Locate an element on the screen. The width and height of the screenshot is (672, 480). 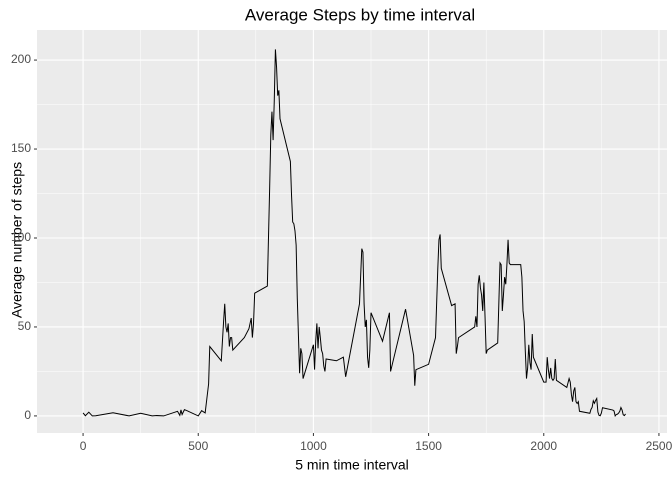
x-tick-label: 1000 is located at coordinates (313, 446).